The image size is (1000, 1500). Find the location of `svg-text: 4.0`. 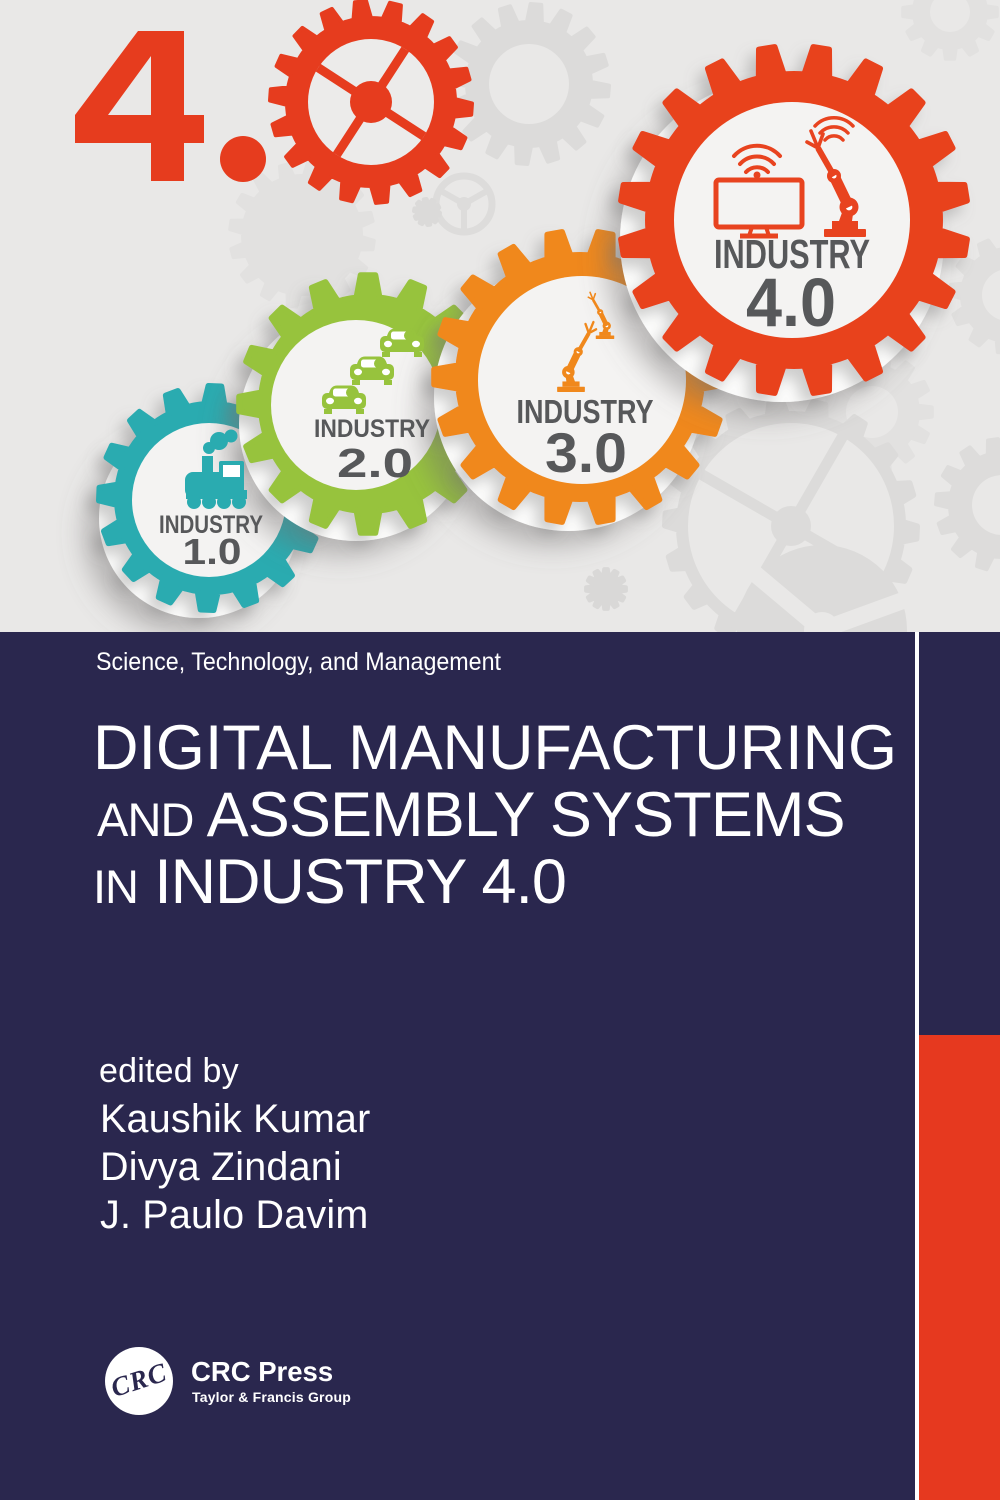

svg-text: 4.0 is located at coordinates (791, 302).